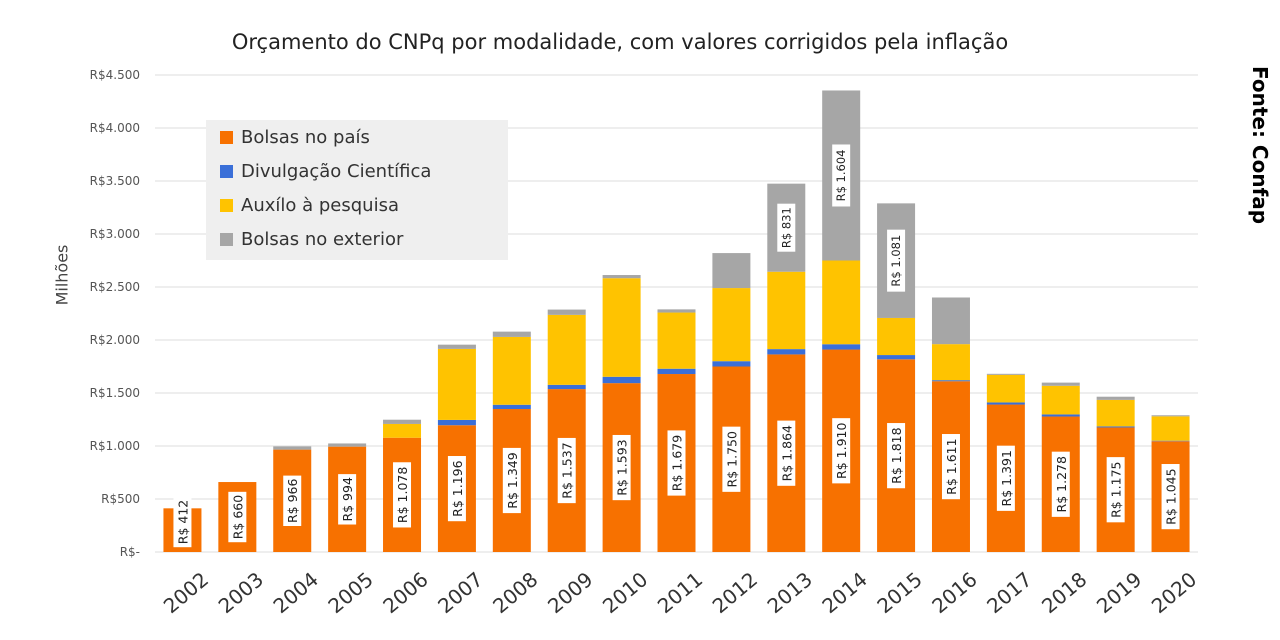 The image size is (1280, 640). I want to click on legend-label: Auxílo à pesquisa, so click(320, 205).